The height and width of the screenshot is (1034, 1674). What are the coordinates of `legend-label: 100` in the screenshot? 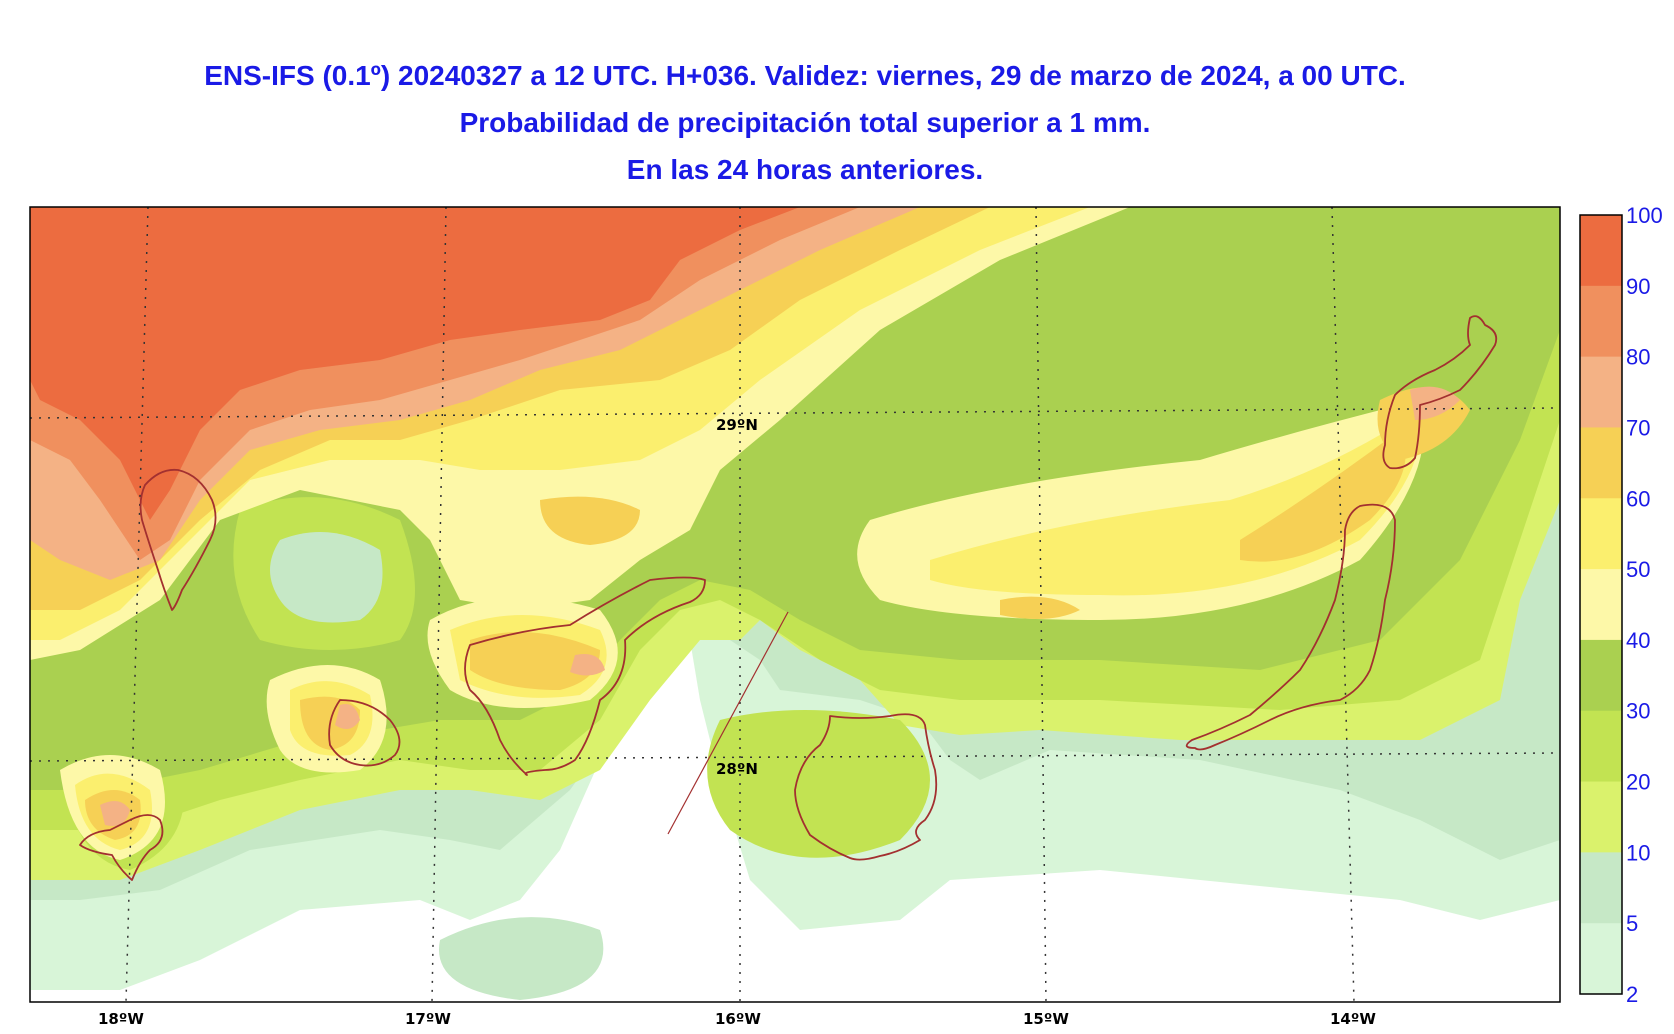 It's located at (1644, 215).